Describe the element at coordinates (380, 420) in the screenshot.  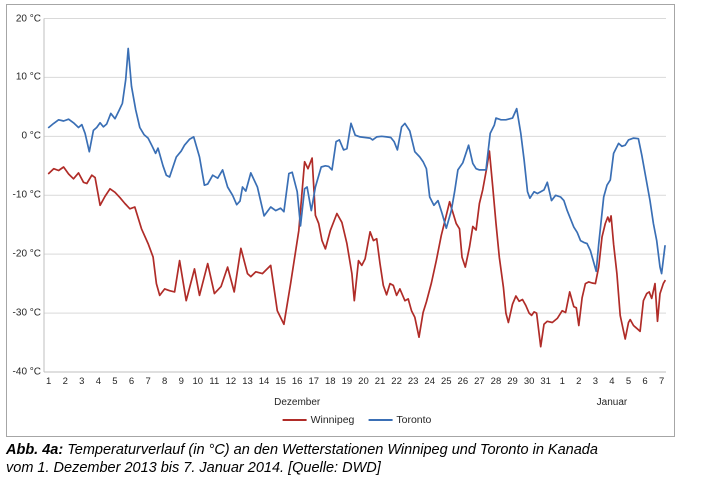
I see `toronto-line-swatch` at that location.